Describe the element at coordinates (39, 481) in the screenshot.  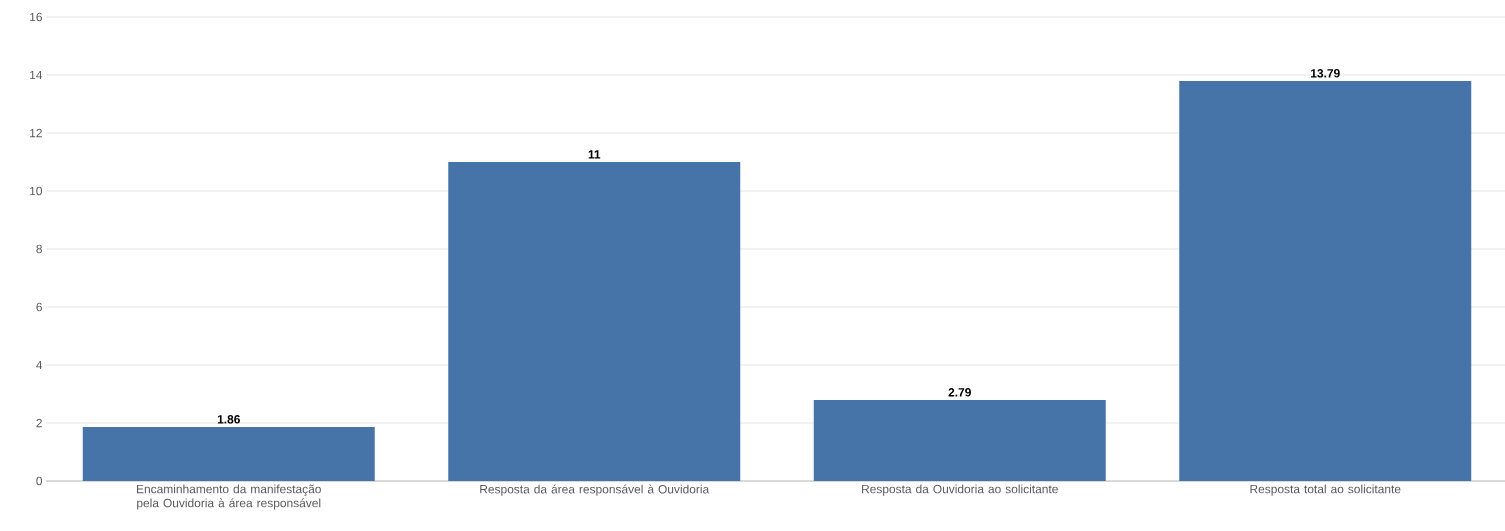
I see `y-tick-label: 0` at that location.